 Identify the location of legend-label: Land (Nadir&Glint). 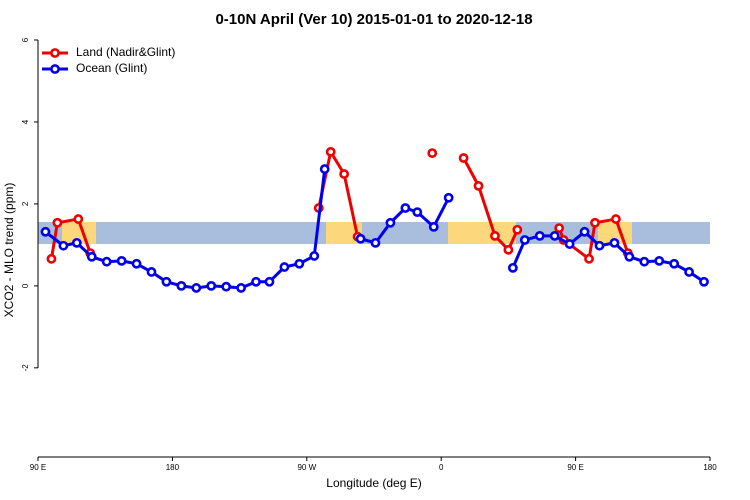
(125, 52).